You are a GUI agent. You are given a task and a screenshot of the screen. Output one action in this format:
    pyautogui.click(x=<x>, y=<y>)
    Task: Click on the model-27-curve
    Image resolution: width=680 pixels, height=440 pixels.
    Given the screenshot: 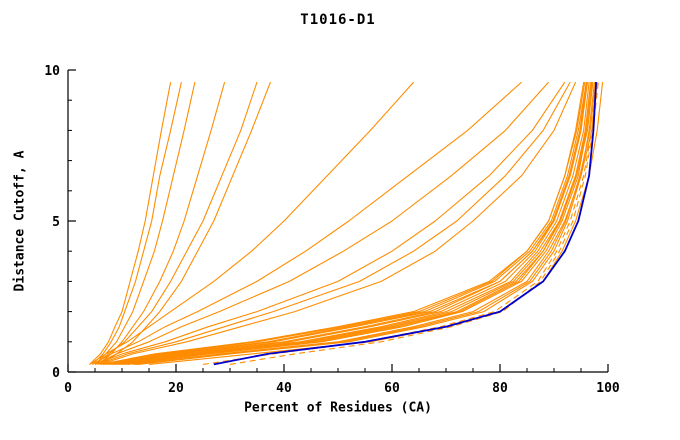 What is the action you would take?
    pyautogui.click(x=136, y=223)
    